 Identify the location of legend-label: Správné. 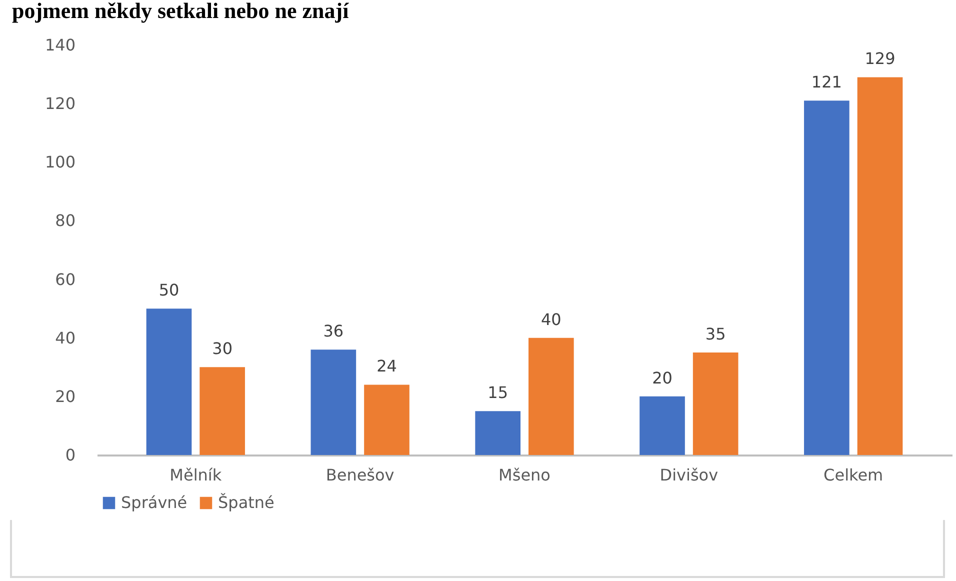
(154, 502).